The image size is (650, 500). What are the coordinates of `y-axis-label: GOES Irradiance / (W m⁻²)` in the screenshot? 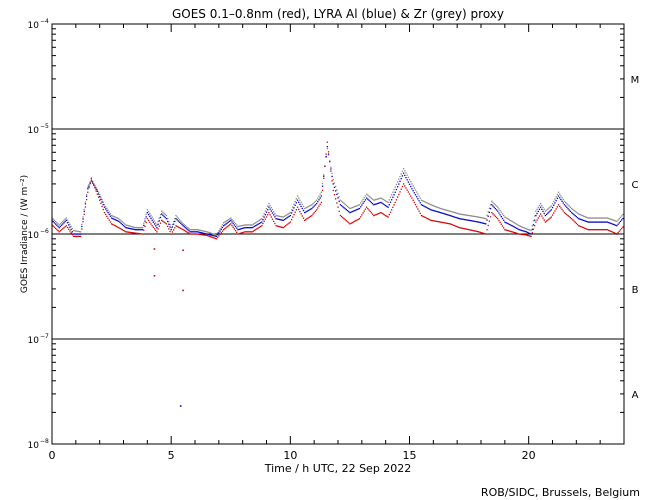 It's located at (25, 234).